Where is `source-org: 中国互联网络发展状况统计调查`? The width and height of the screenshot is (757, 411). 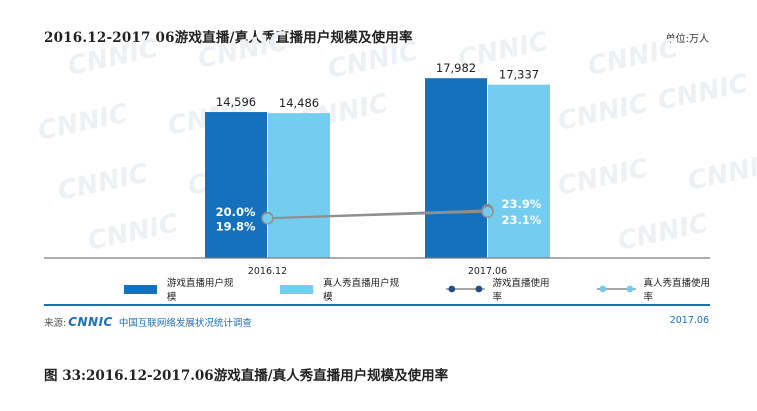 source-org: 中国互联网络发展状况统计调查 is located at coordinates (185, 323).